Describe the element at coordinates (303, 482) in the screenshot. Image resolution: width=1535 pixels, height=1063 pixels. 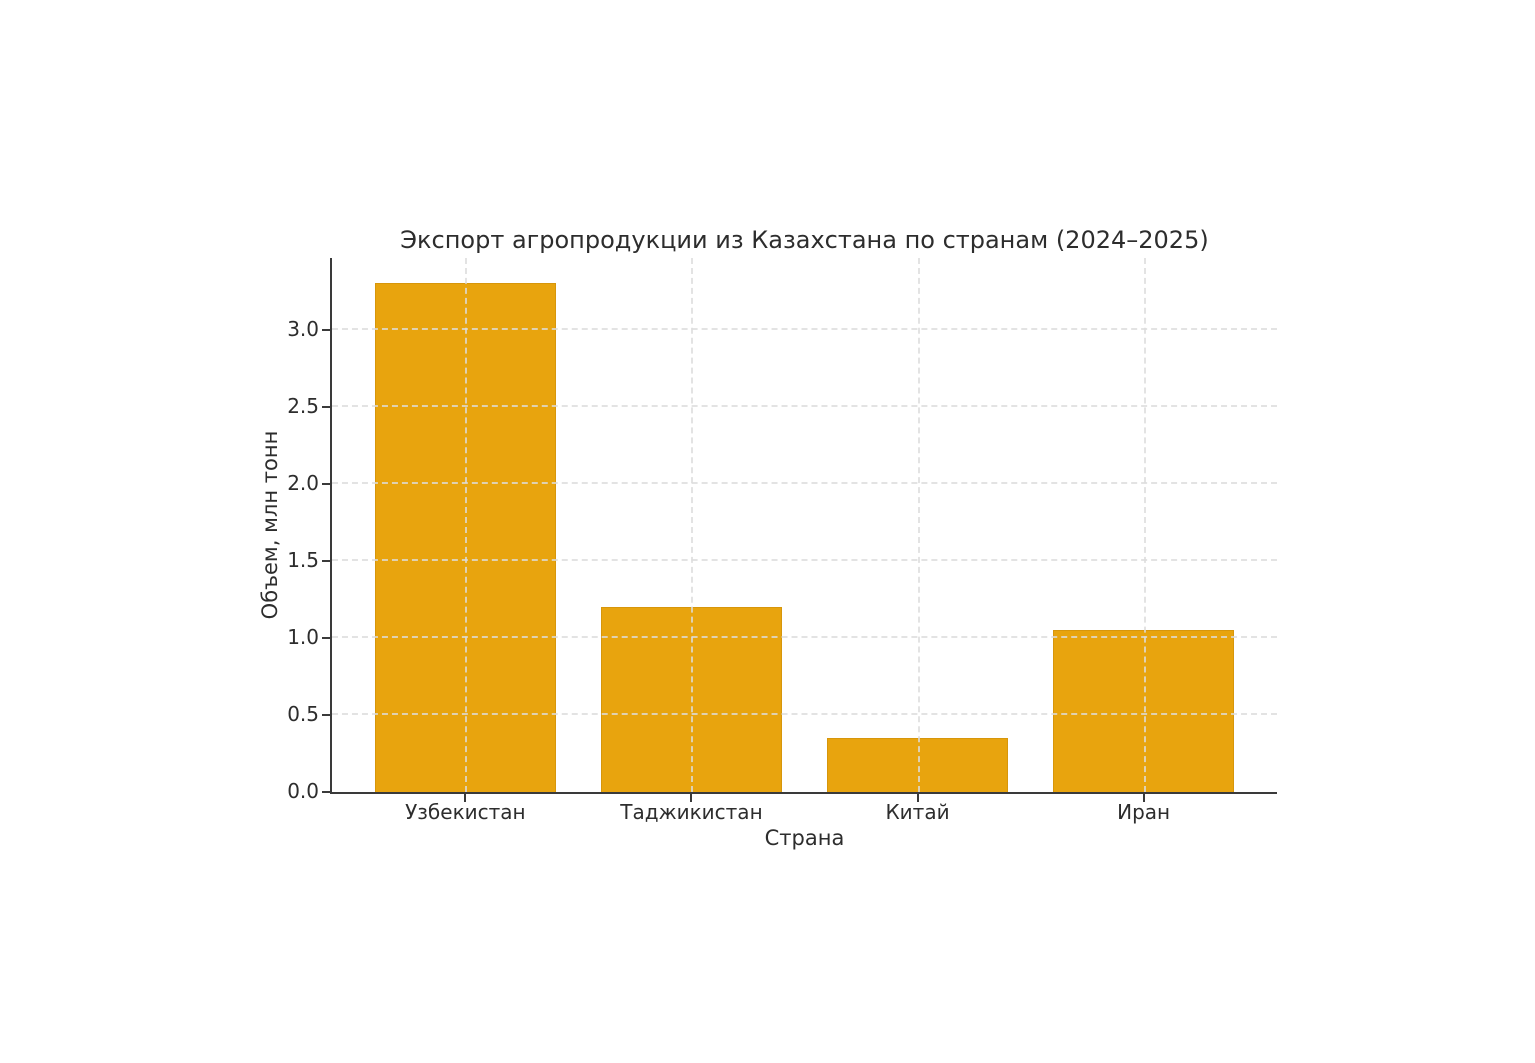
I see `y-tick-label: 2.0` at that location.